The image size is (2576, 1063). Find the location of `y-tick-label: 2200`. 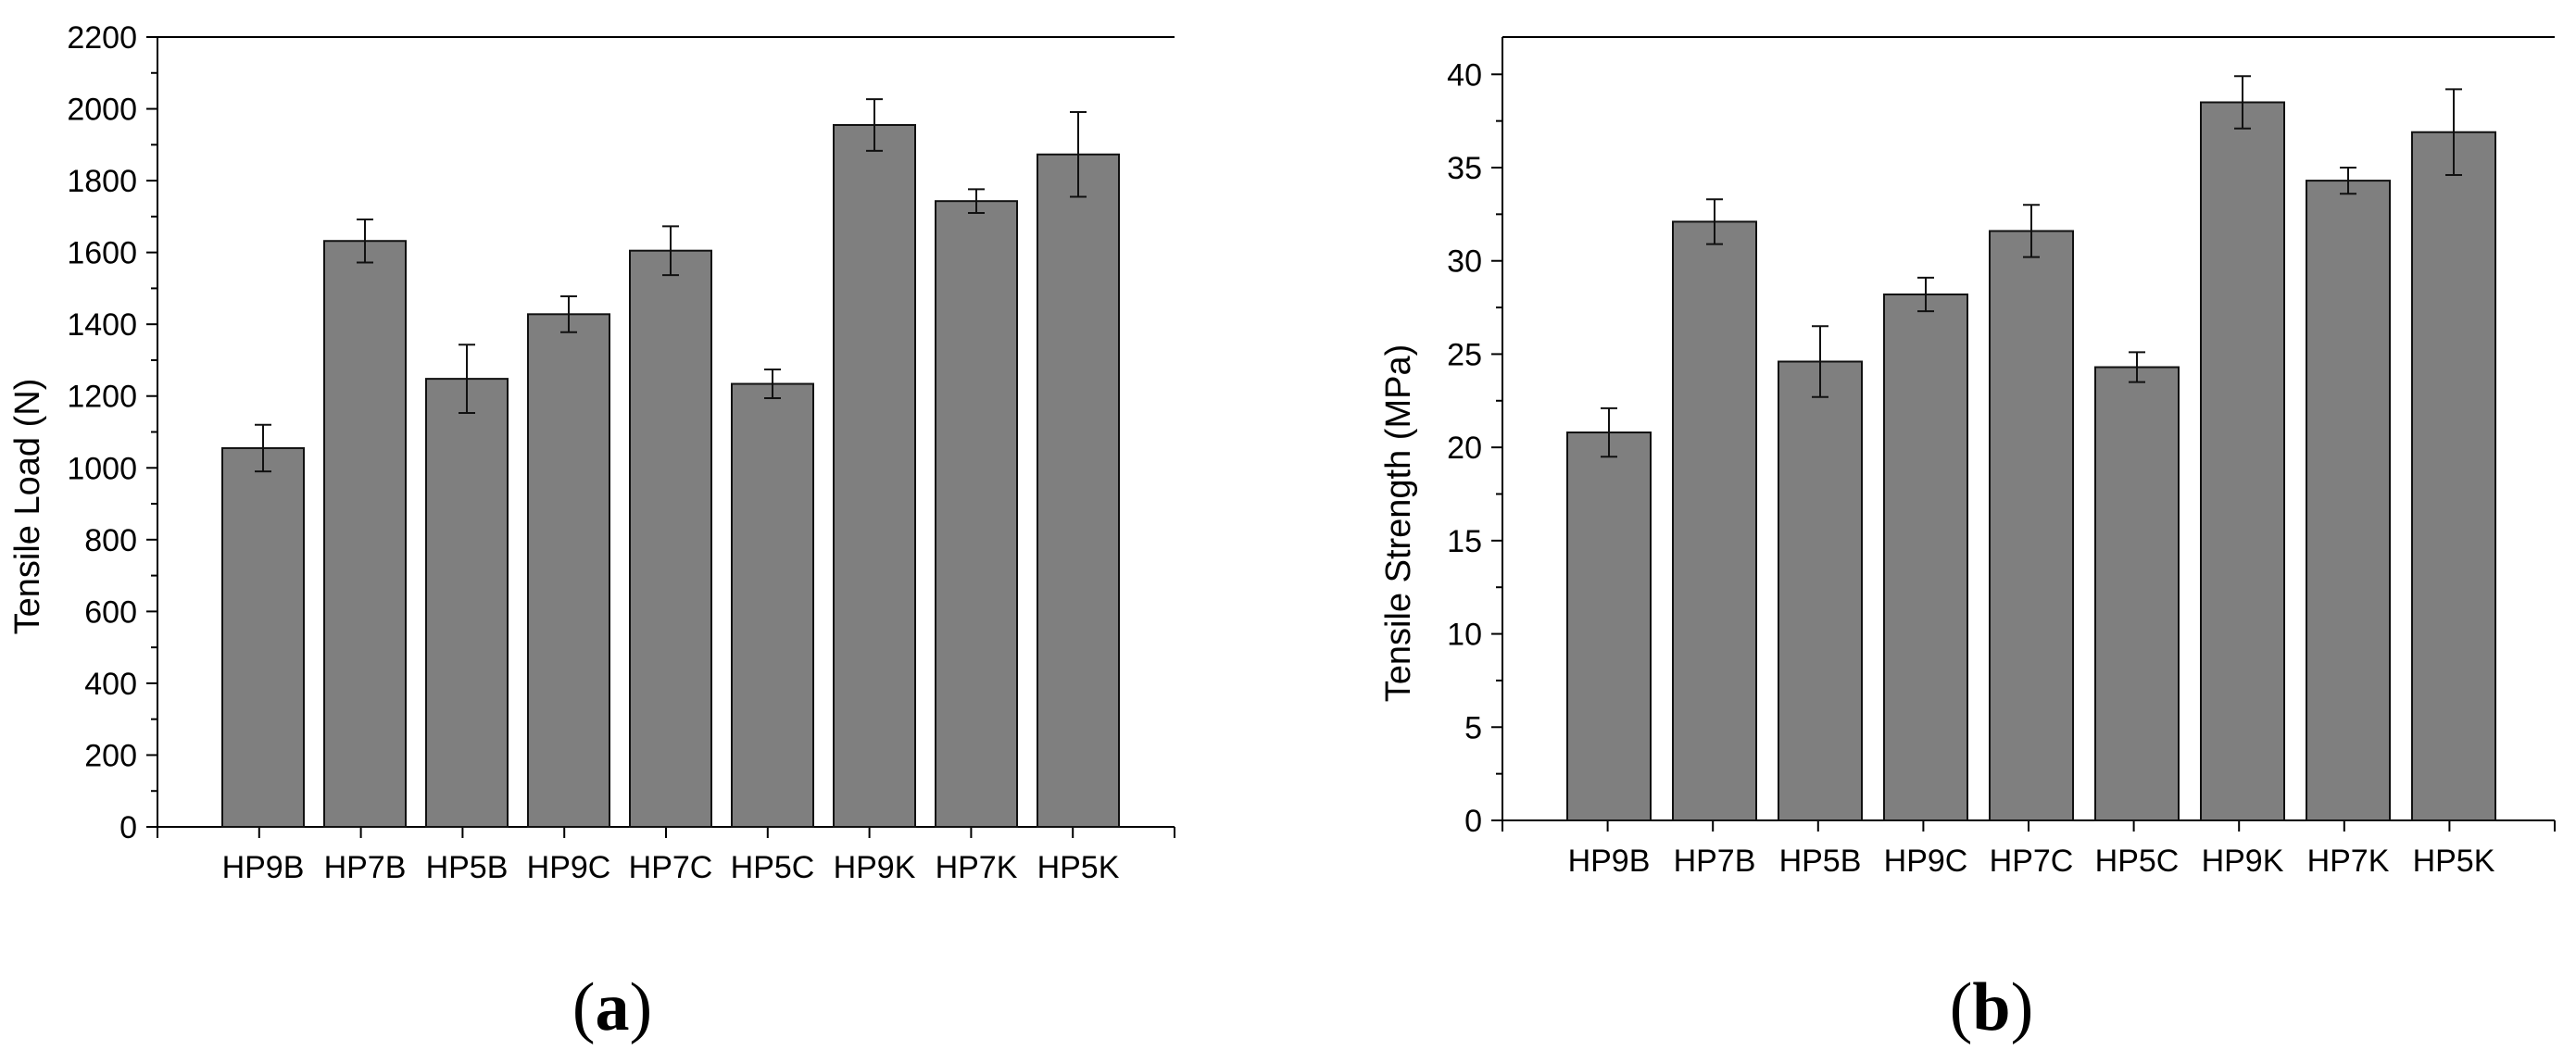

y-tick-label: 2200 is located at coordinates (102, 38).